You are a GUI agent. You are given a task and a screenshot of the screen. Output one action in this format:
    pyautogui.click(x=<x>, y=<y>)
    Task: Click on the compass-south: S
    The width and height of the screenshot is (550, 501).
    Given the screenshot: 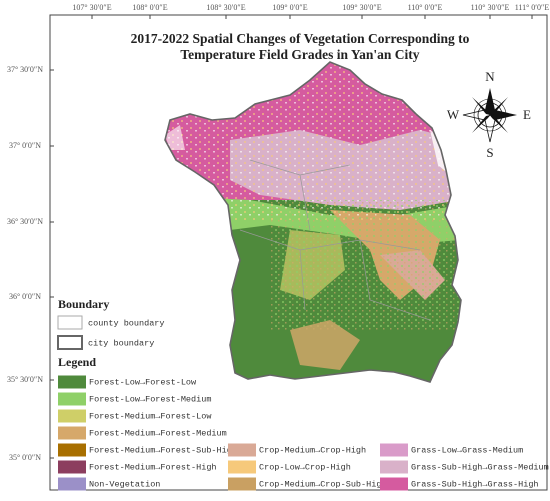 What is the action you would take?
    pyautogui.click(x=489, y=152)
    